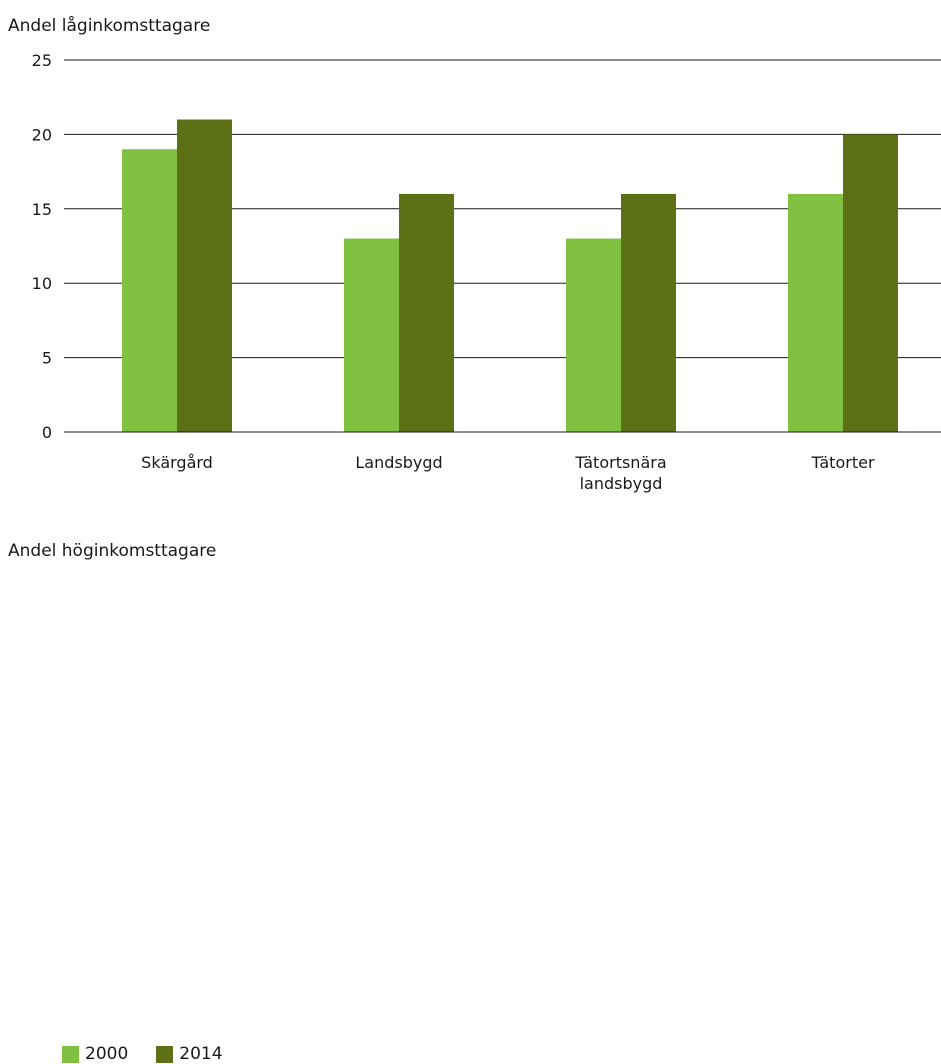 The width and height of the screenshot is (941, 1064). I want to click on y-tick-label: 10, so click(42, 283).